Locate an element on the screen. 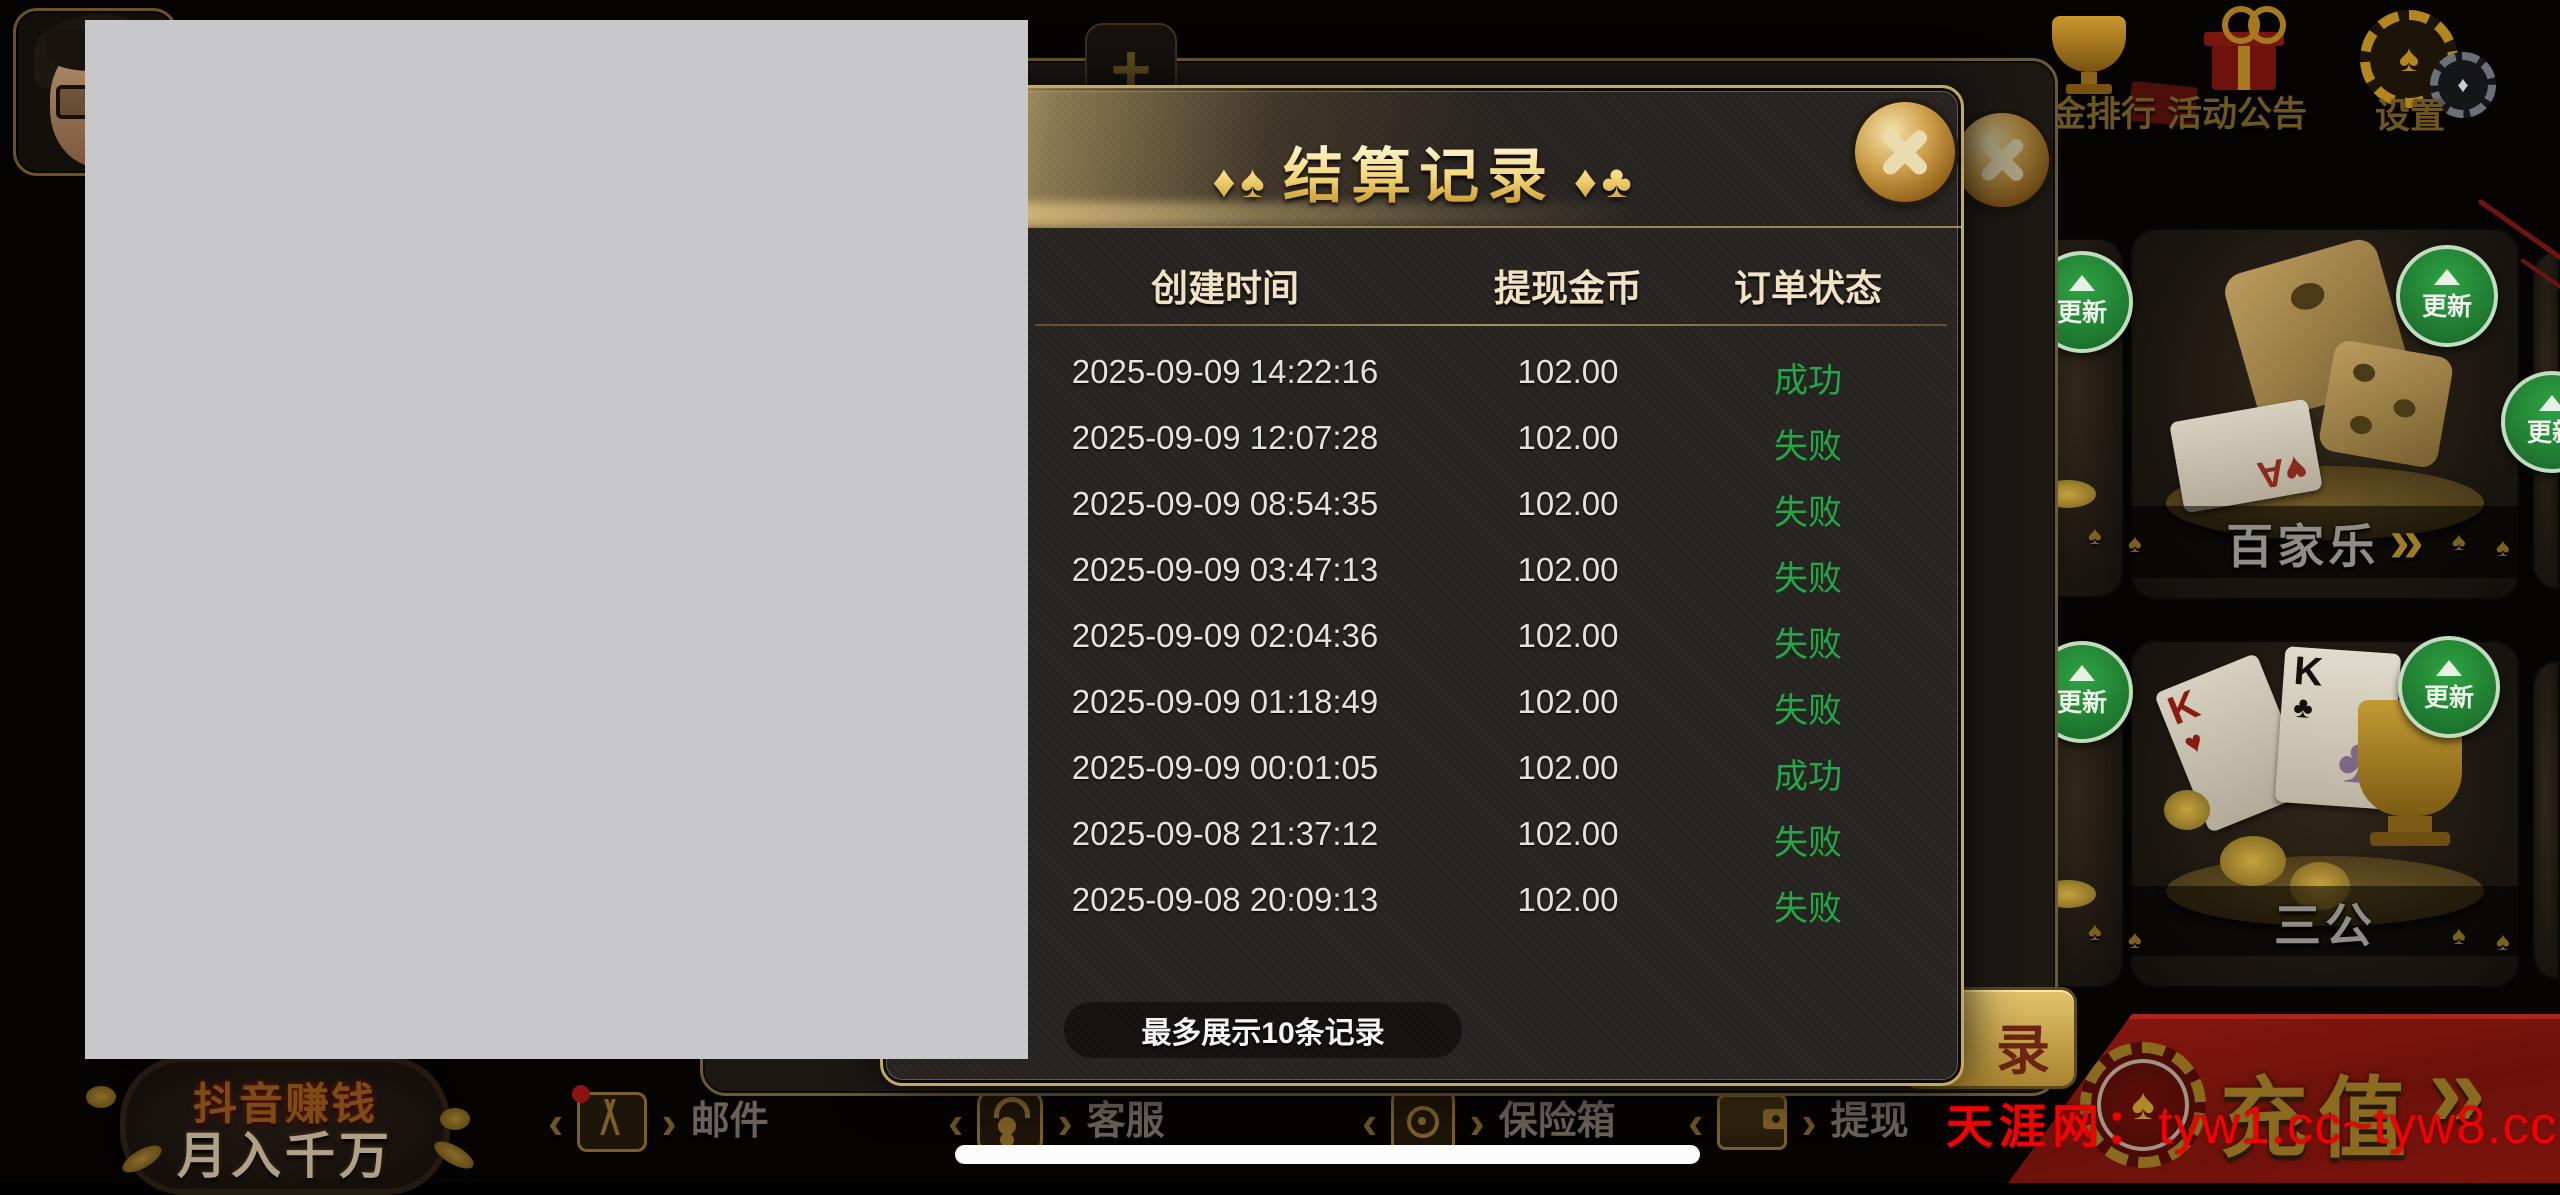  dock-item-service: ‹ › 客服 is located at coordinates (1056, 1122).